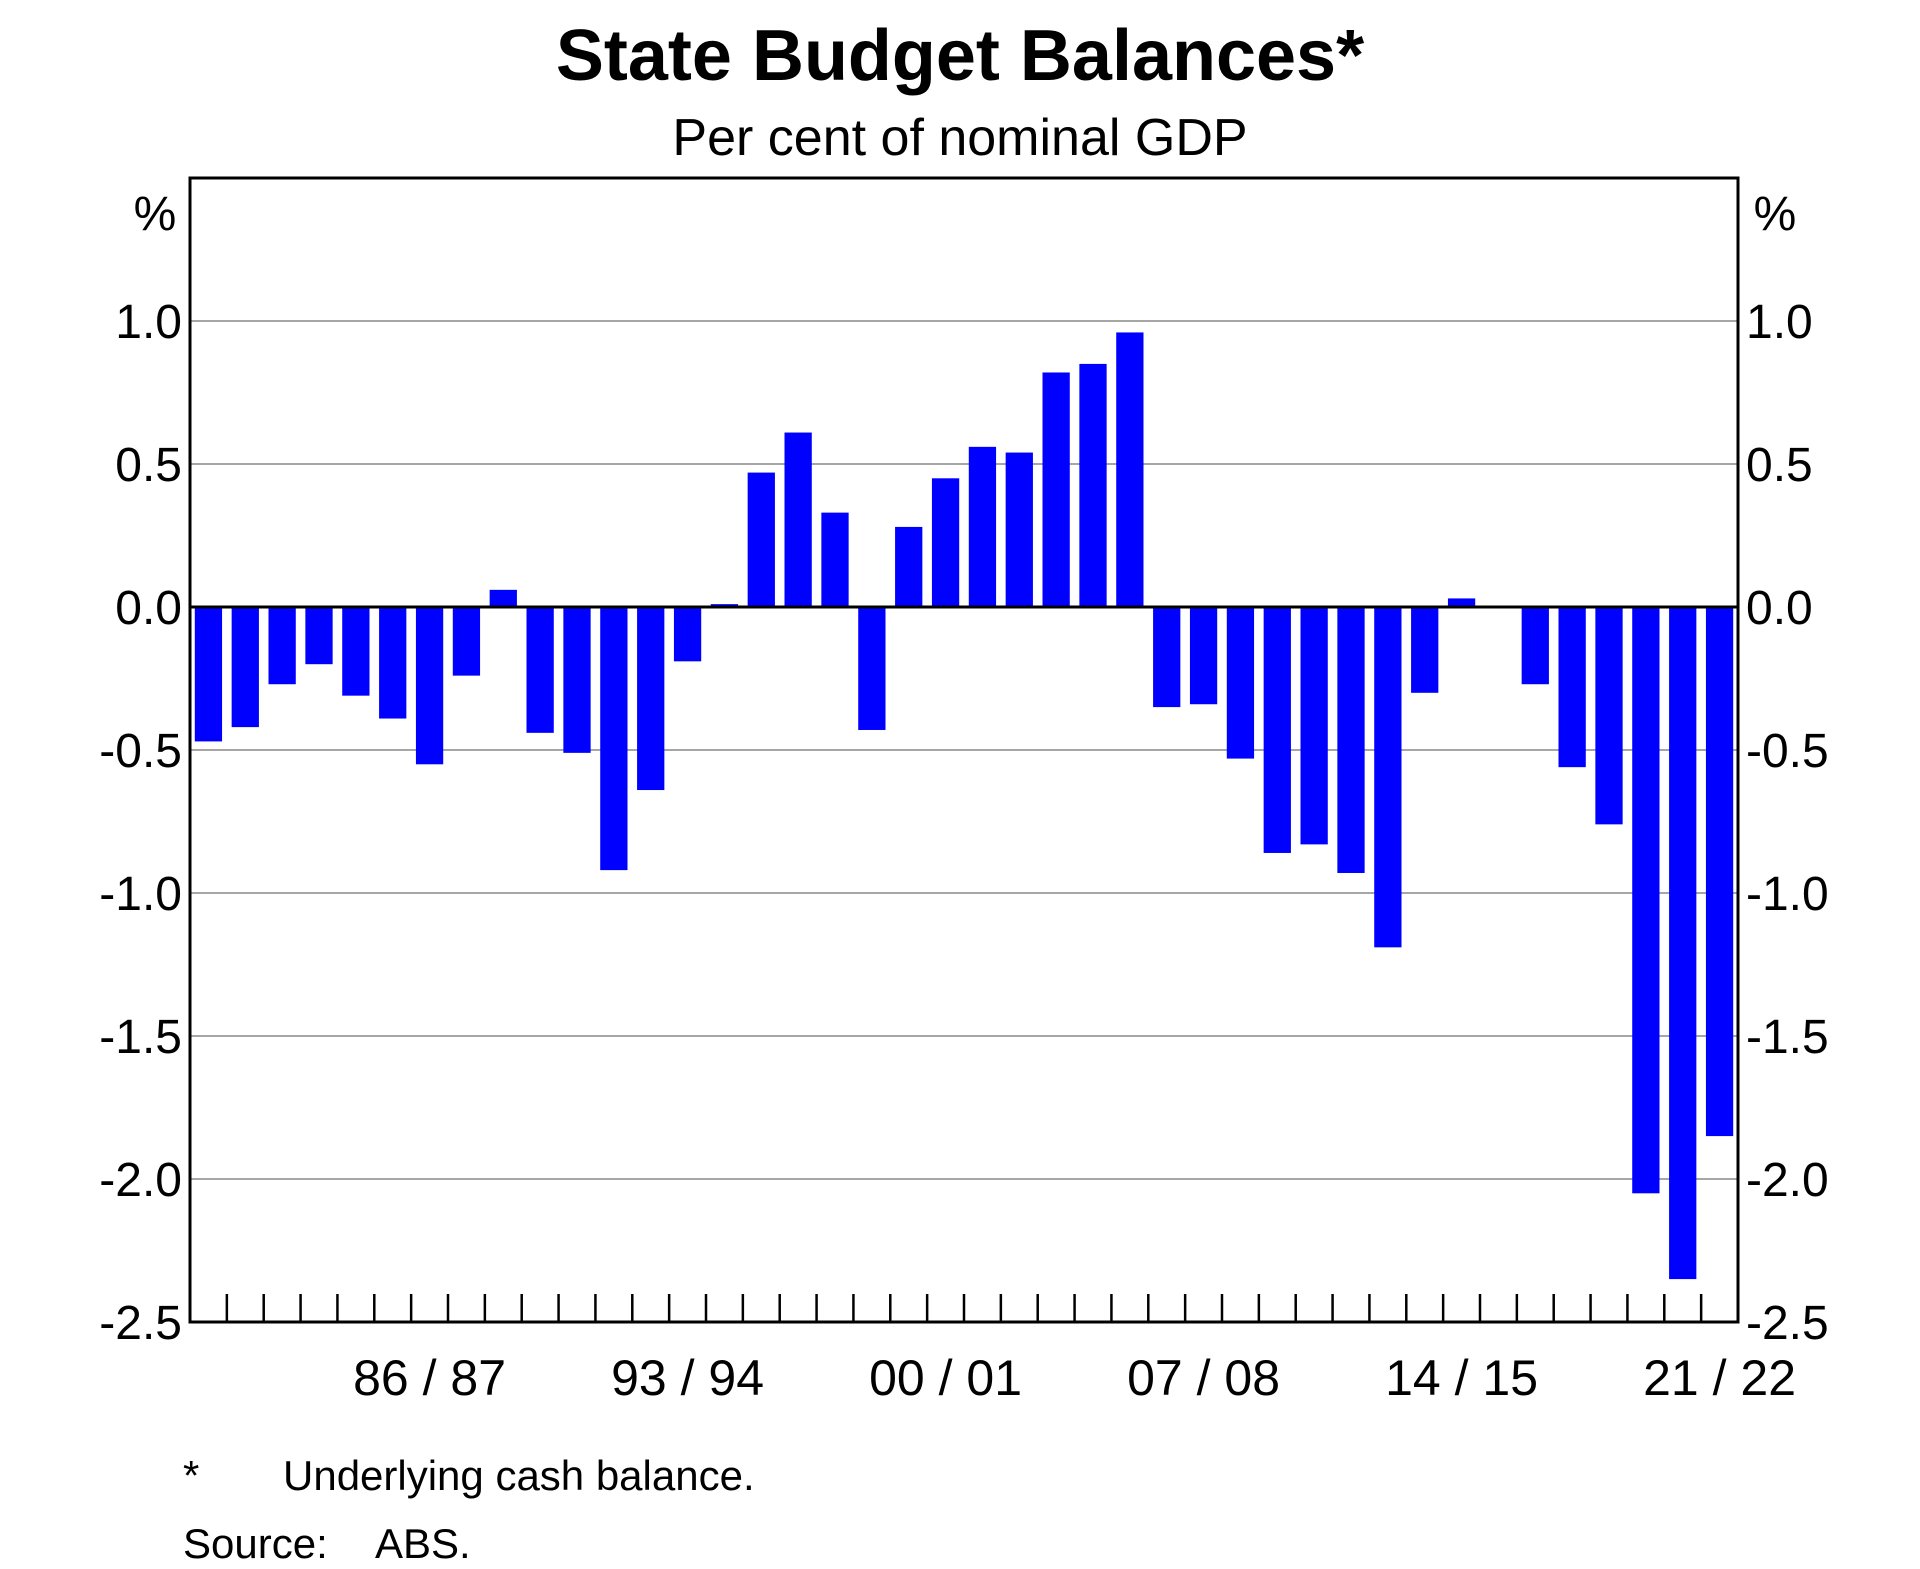  What do you see at coordinates (959, 138) in the screenshot?
I see `chart-subtitle: Per cent of nominal GDP` at bounding box center [959, 138].